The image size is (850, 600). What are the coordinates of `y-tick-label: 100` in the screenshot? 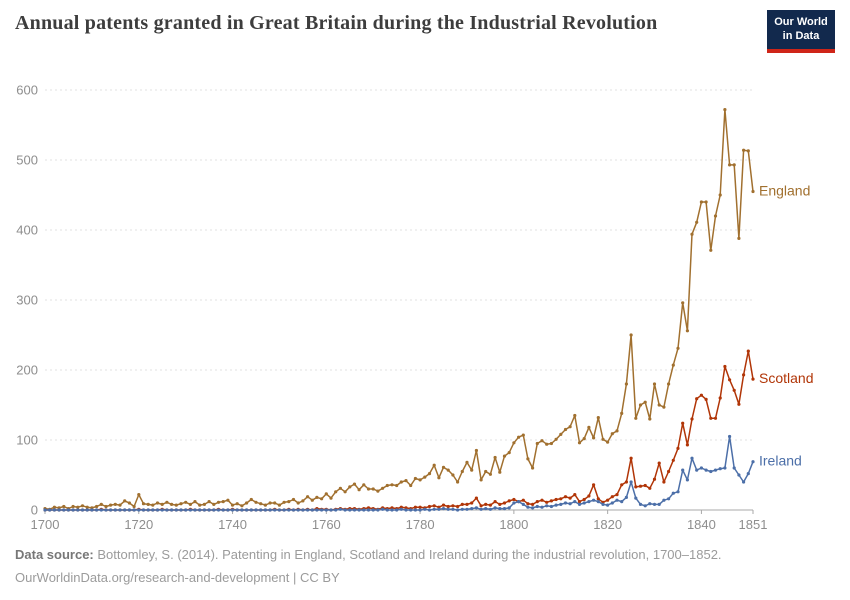 It's located at (27, 440).